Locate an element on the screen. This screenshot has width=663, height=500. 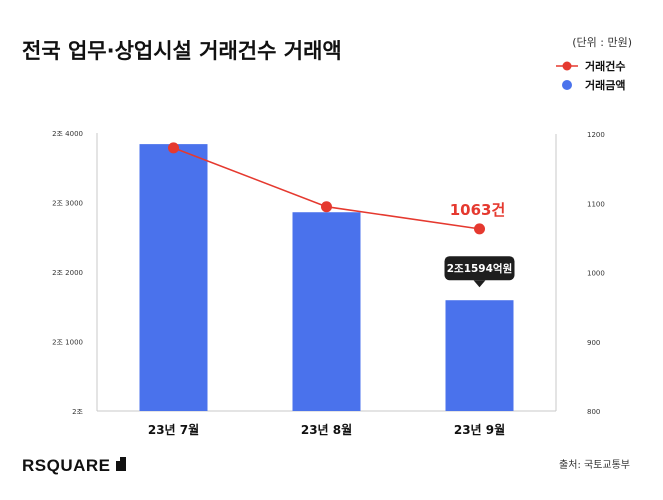
legend-label: 거래건수 is located at coordinates (605, 66).